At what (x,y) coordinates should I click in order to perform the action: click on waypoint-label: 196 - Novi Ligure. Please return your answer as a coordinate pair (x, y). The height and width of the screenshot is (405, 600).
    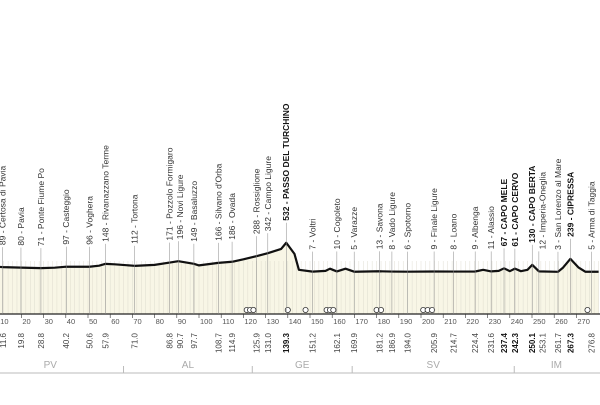
    Looking at the image, I should click on (180, 206).